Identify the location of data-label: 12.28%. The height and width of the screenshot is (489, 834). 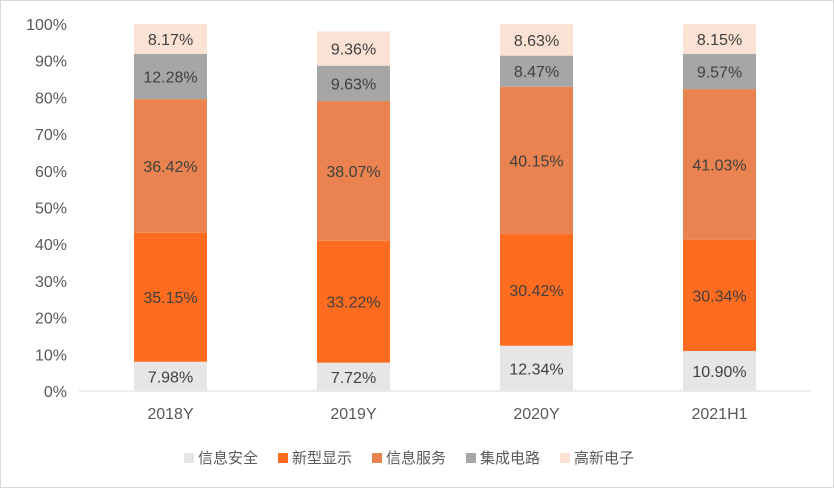
(170, 78).